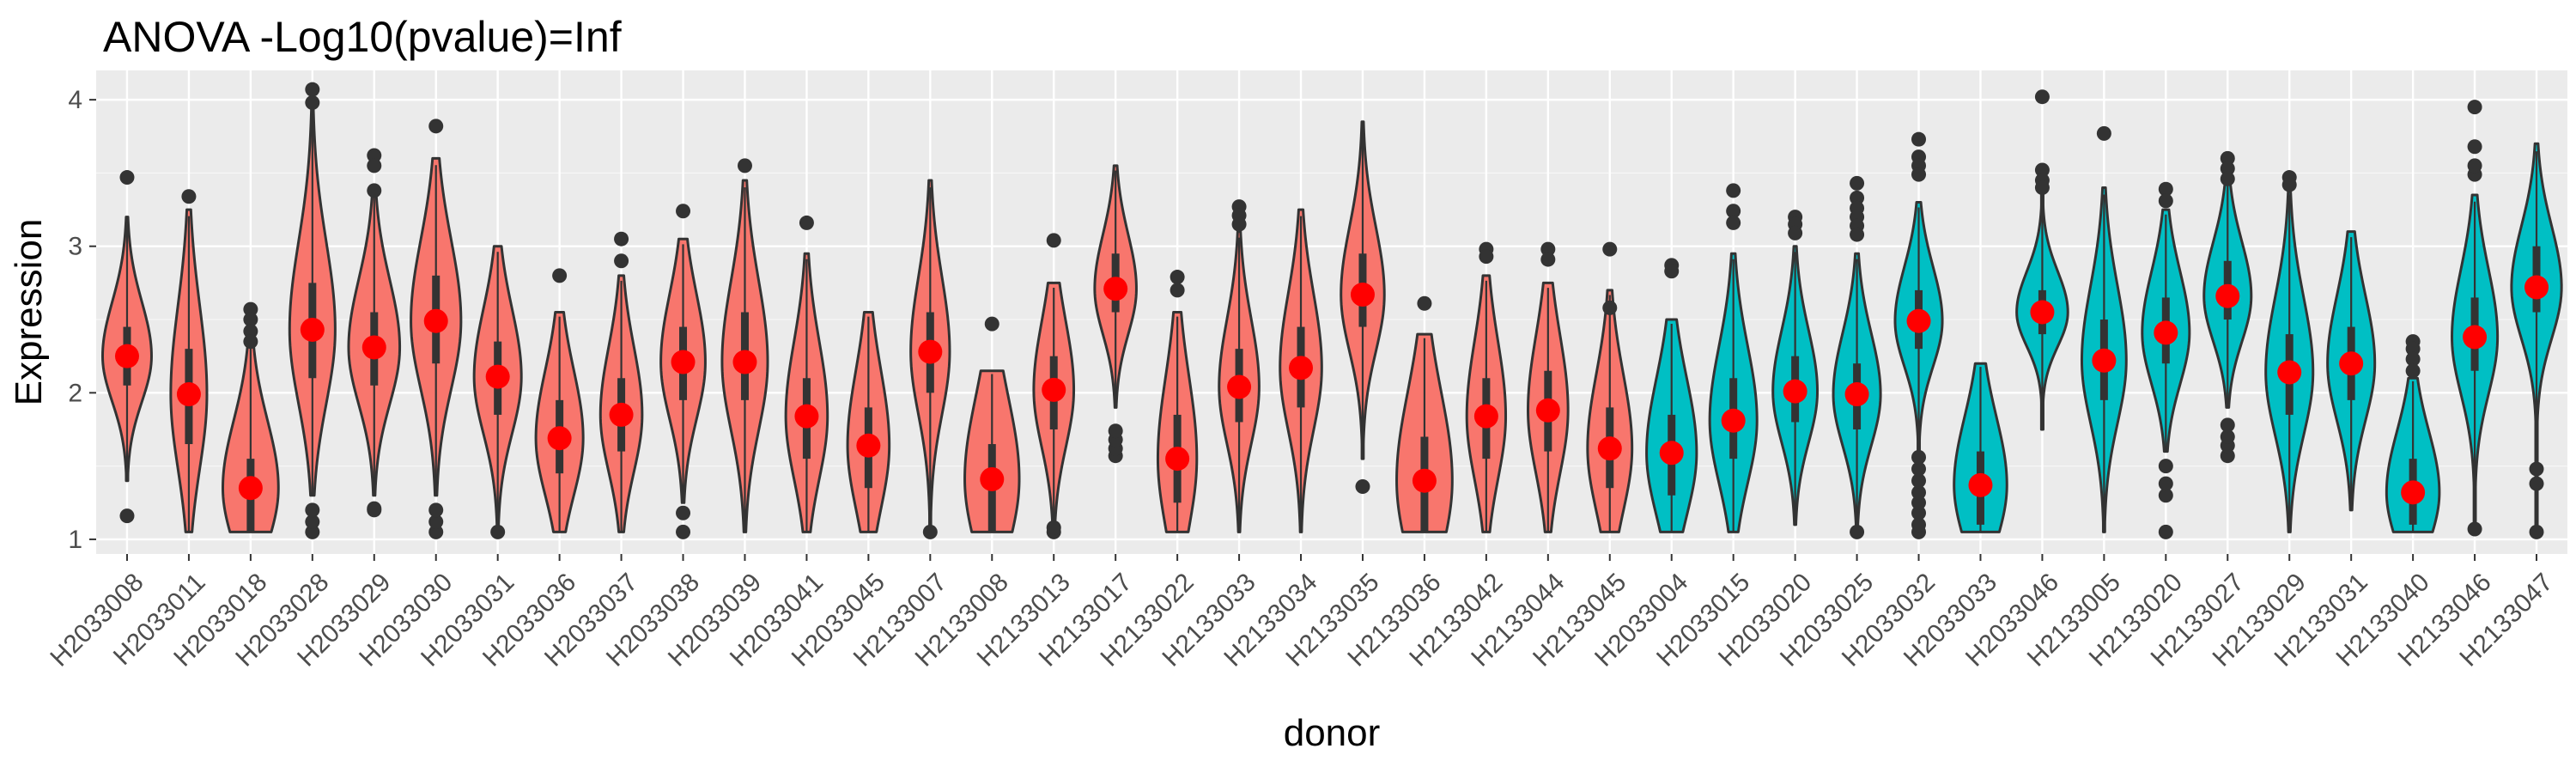 The image size is (2576, 773). Describe the element at coordinates (82, 320) in the screenshot. I see `y-axis: 1 2 3 4` at that location.